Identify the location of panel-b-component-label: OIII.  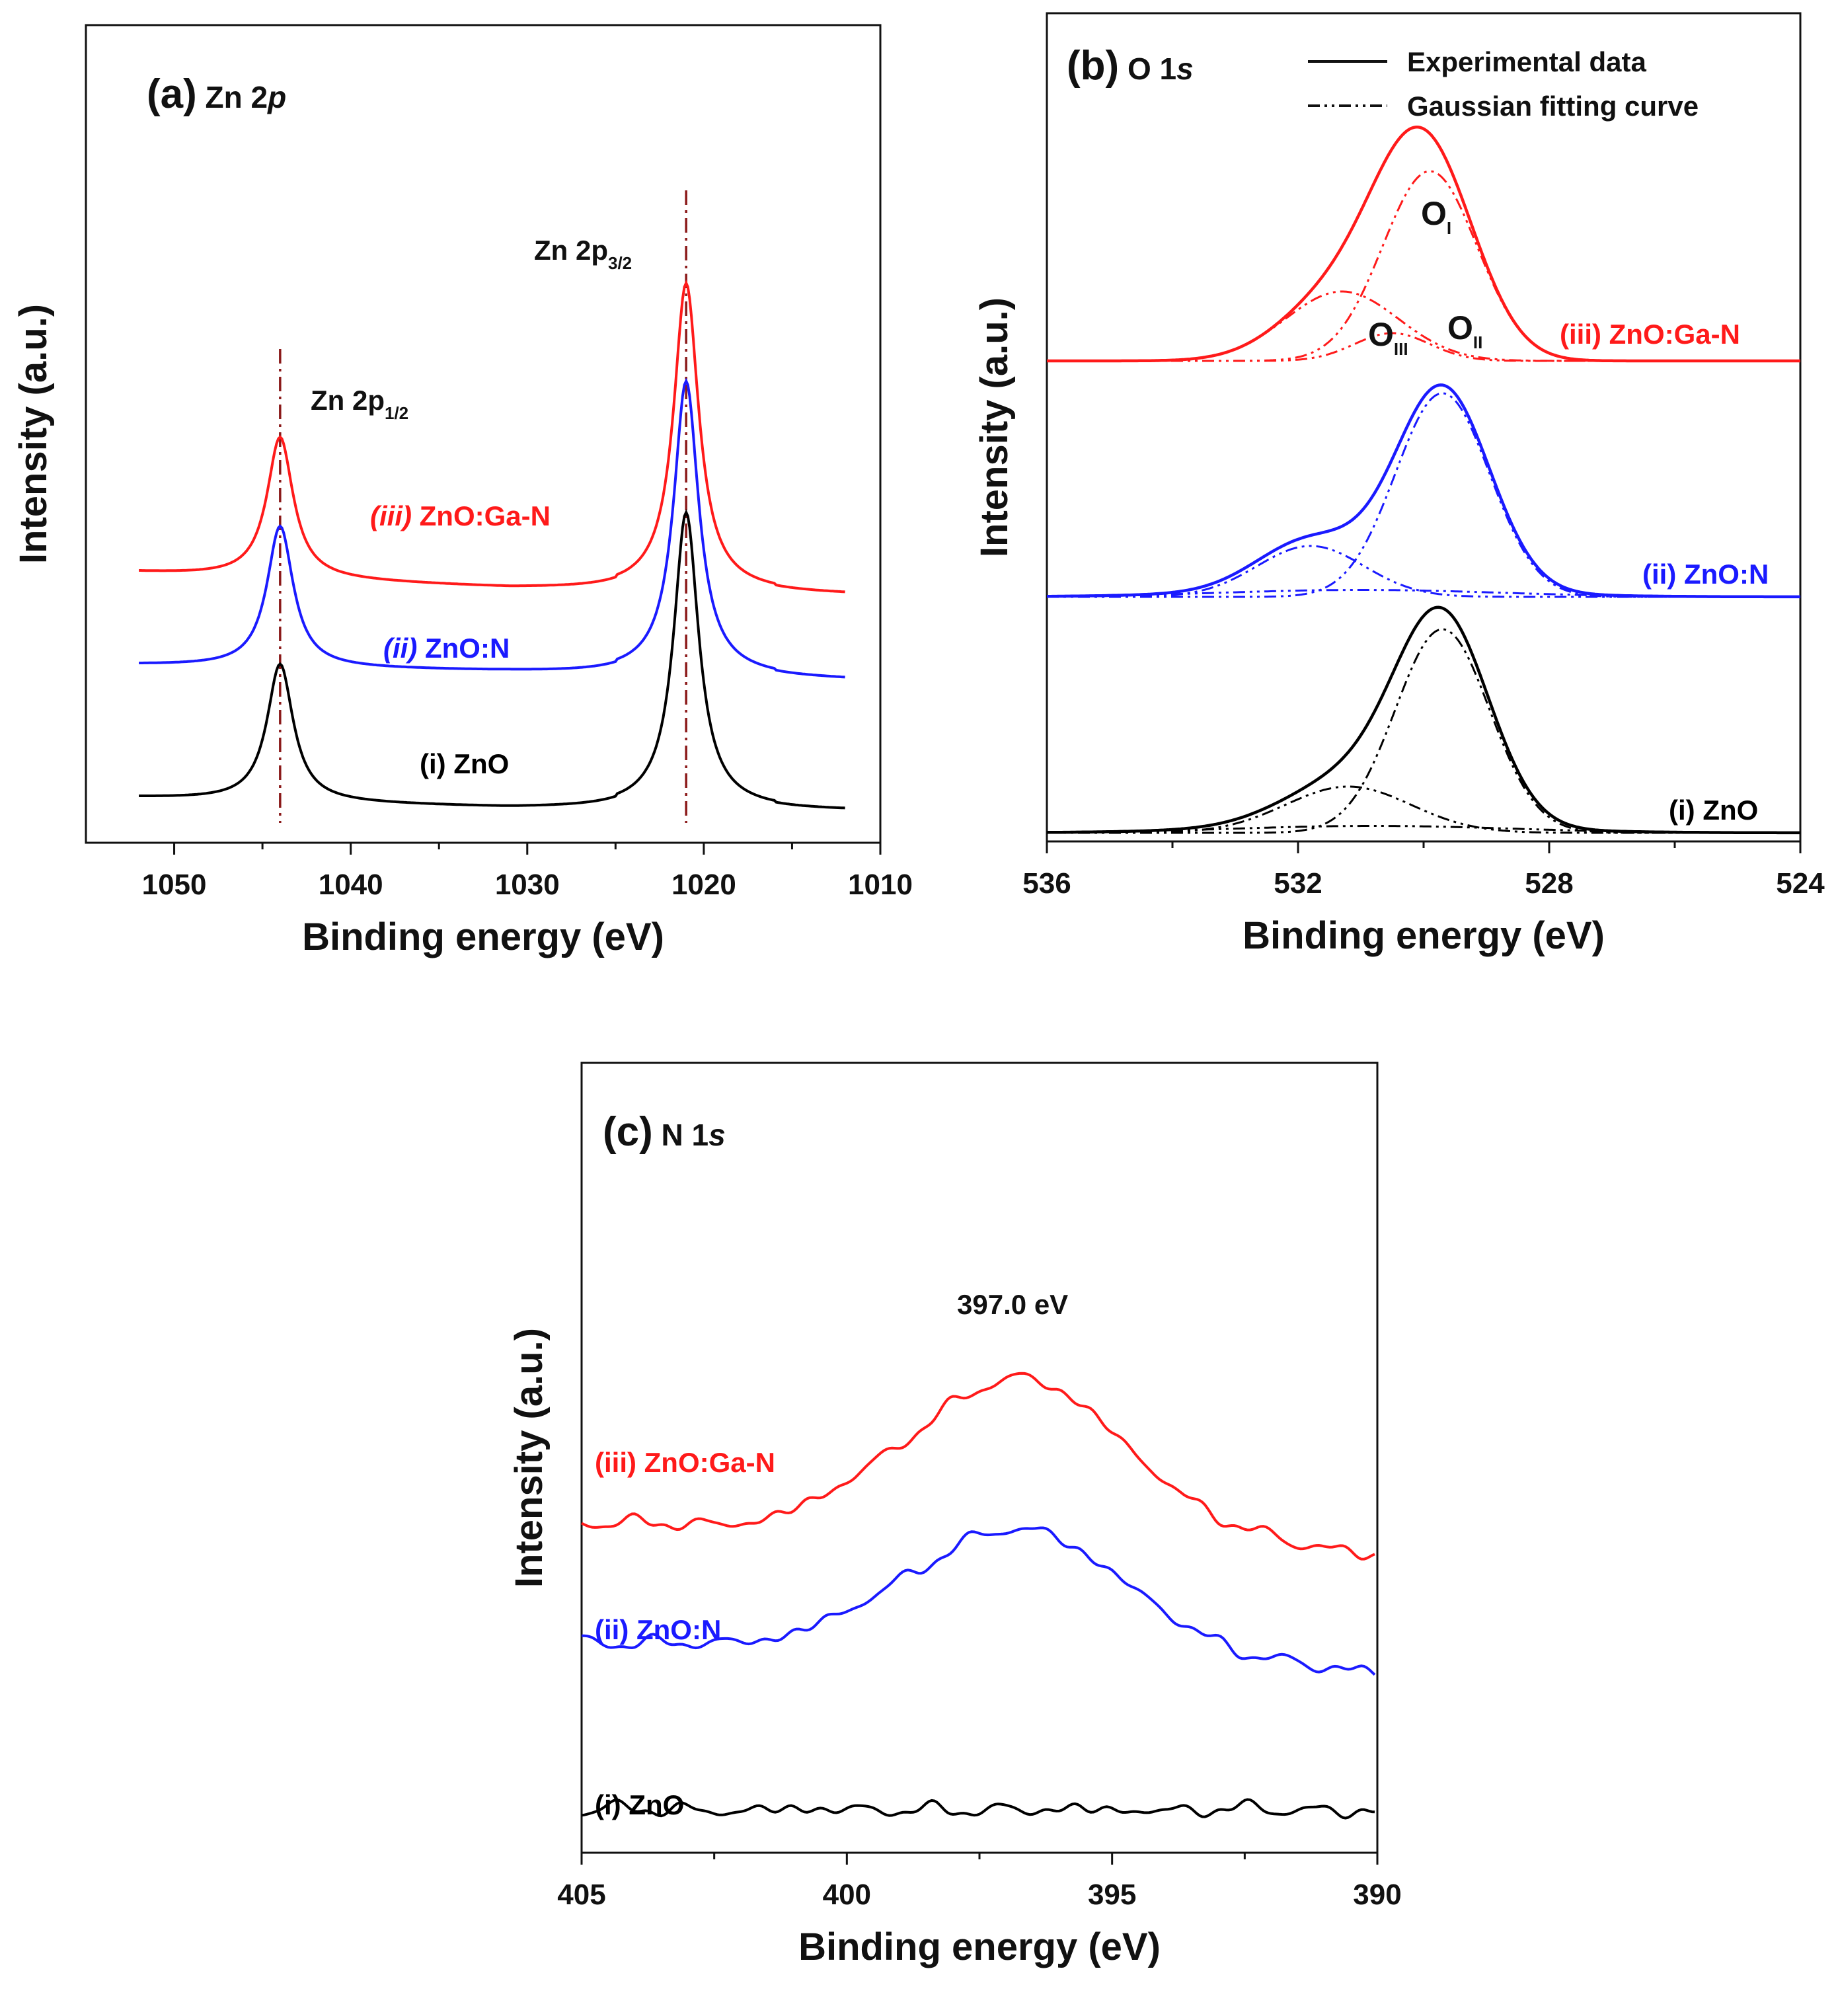
(1388, 337).